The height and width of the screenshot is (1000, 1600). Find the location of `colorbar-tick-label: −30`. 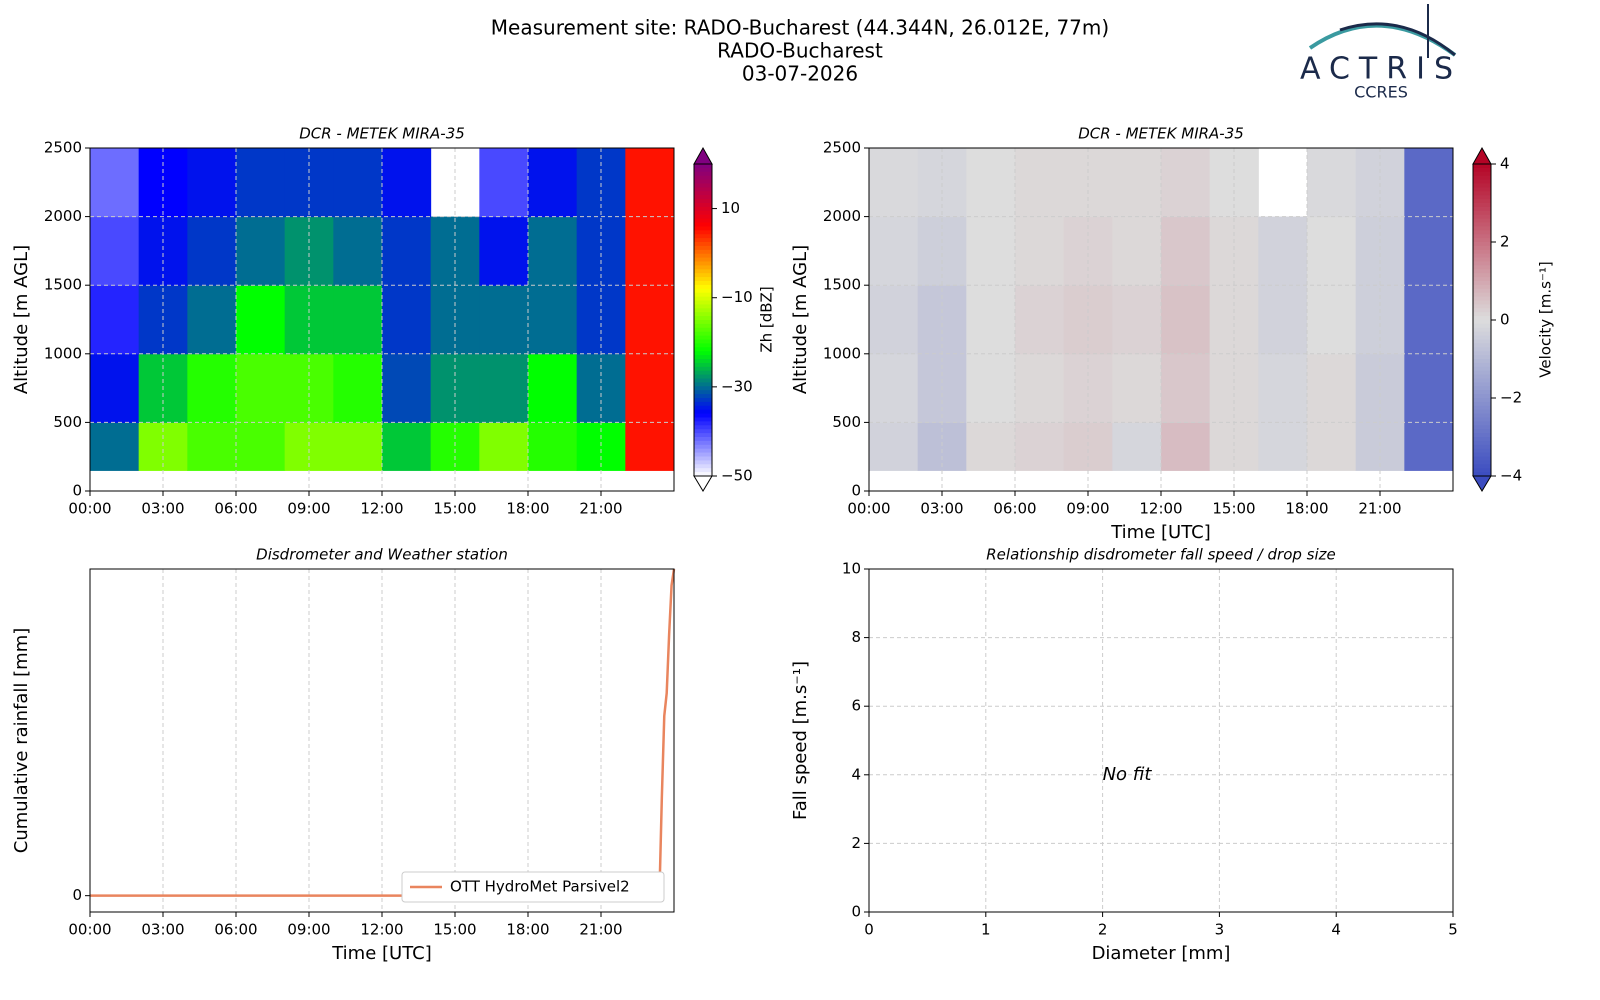

colorbar-tick-label: −30 is located at coordinates (737, 386).